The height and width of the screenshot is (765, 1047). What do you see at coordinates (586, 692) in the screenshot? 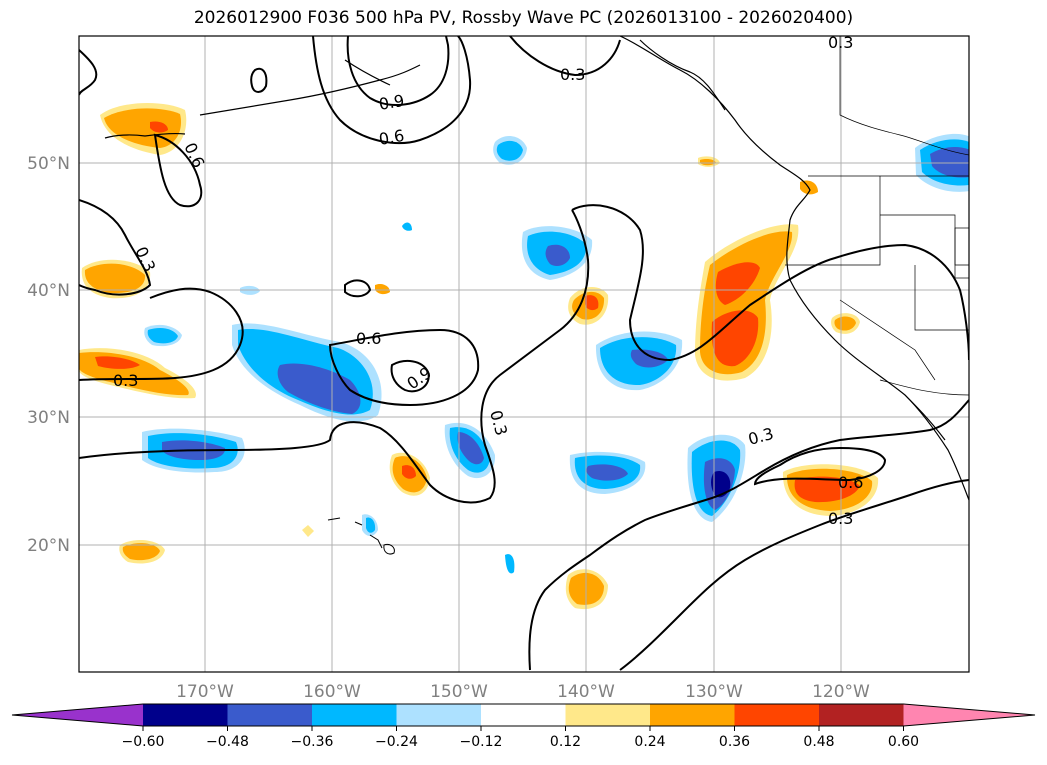
I see `lon-label: 140°W` at bounding box center [586, 692].